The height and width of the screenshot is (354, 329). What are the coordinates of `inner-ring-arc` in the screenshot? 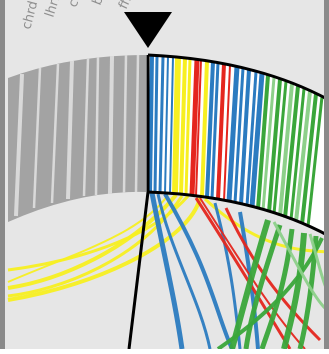 It's located at (238, 214).